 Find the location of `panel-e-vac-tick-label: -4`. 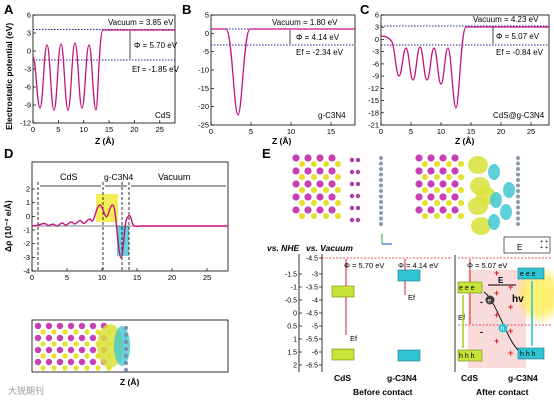

panel-e-vac-tick-label: -4 is located at coordinates (315, 301).